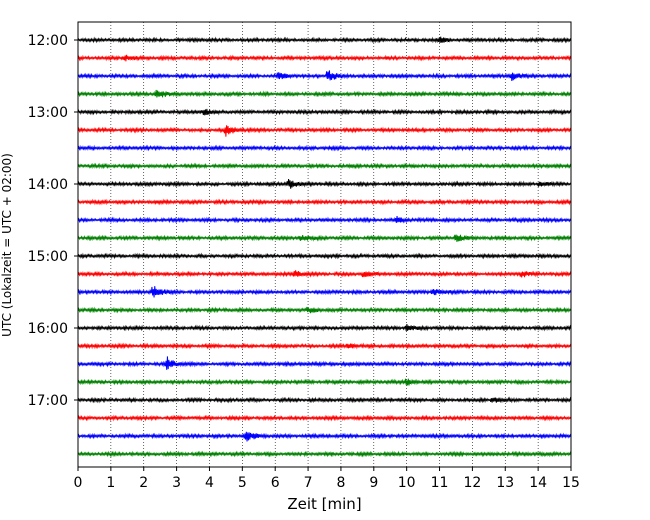 This screenshot has height=520, width=650. What do you see at coordinates (176, 483) in the screenshot?
I see `x-tick-label: 3` at bounding box center [176, 483].